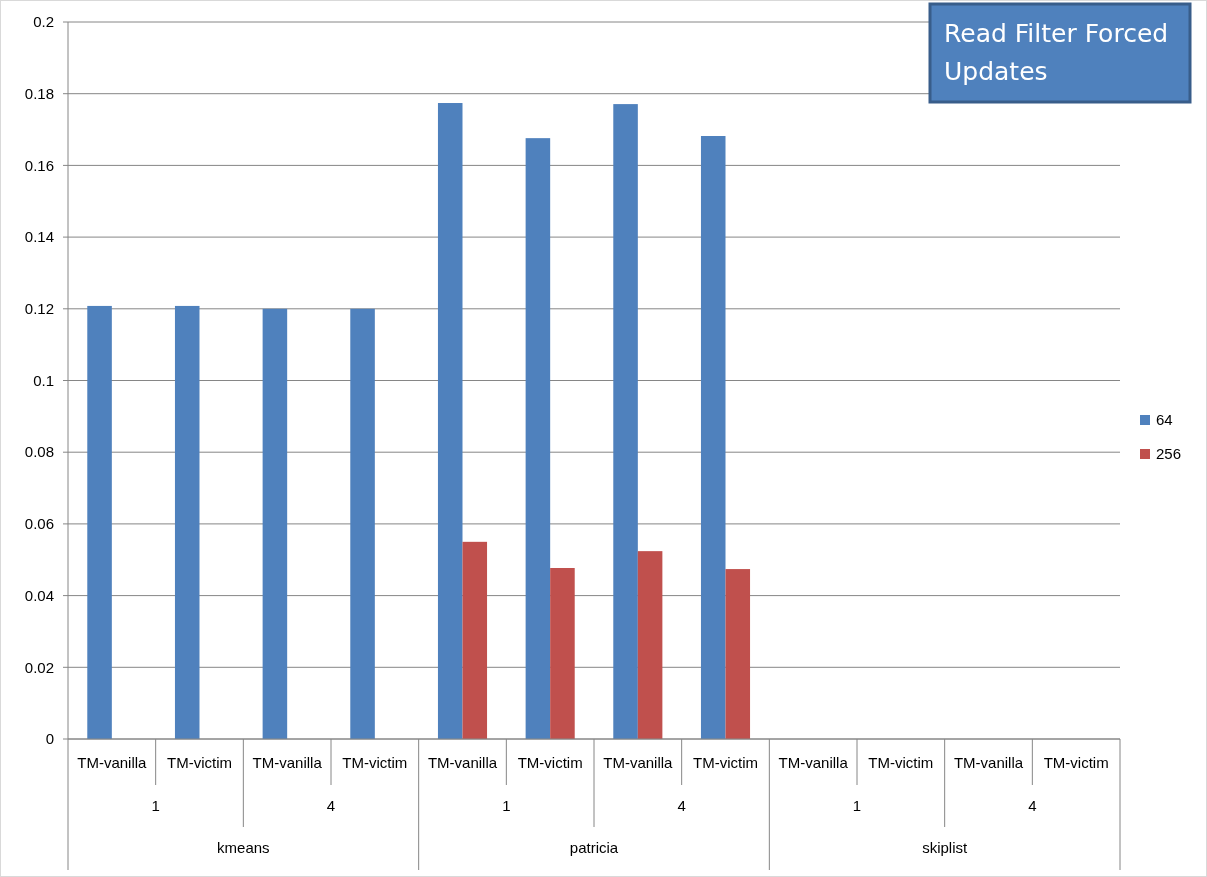  I want to click on y-tick-label: 0.14, so click(39, 237).